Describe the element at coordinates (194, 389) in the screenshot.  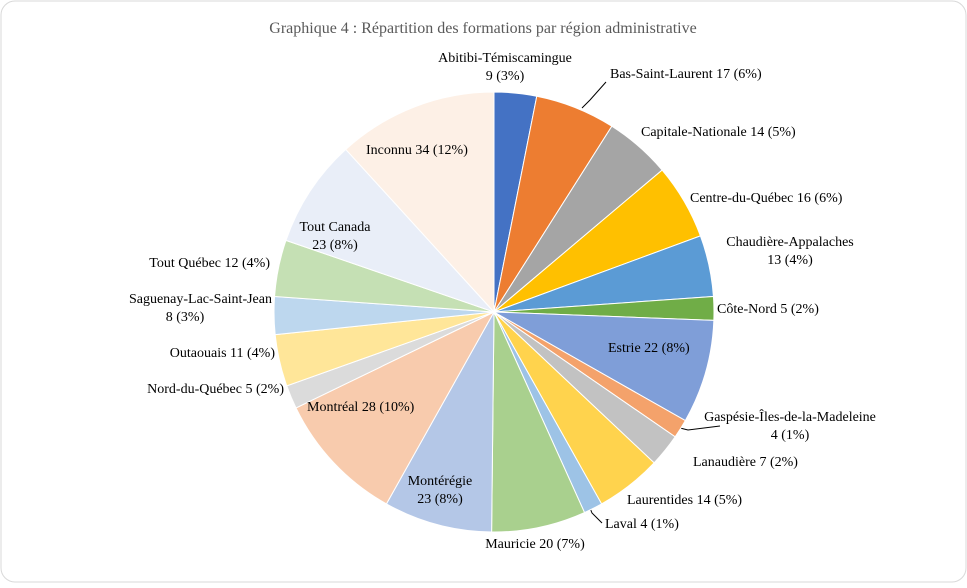
I see `category-label: Nord-du-Québec` at that location.